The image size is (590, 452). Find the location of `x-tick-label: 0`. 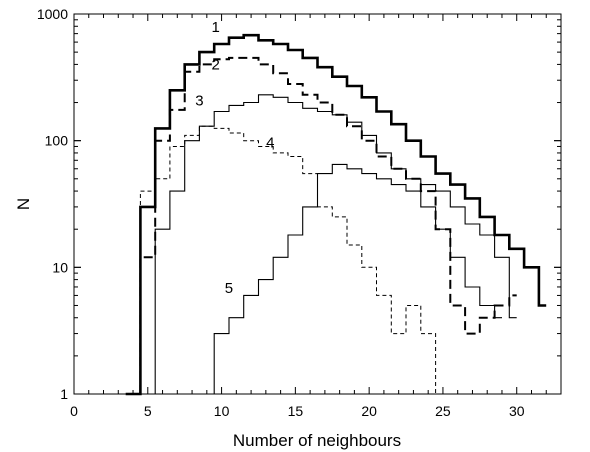

x-tick-label: 0 is located at coordinates (74, 411).